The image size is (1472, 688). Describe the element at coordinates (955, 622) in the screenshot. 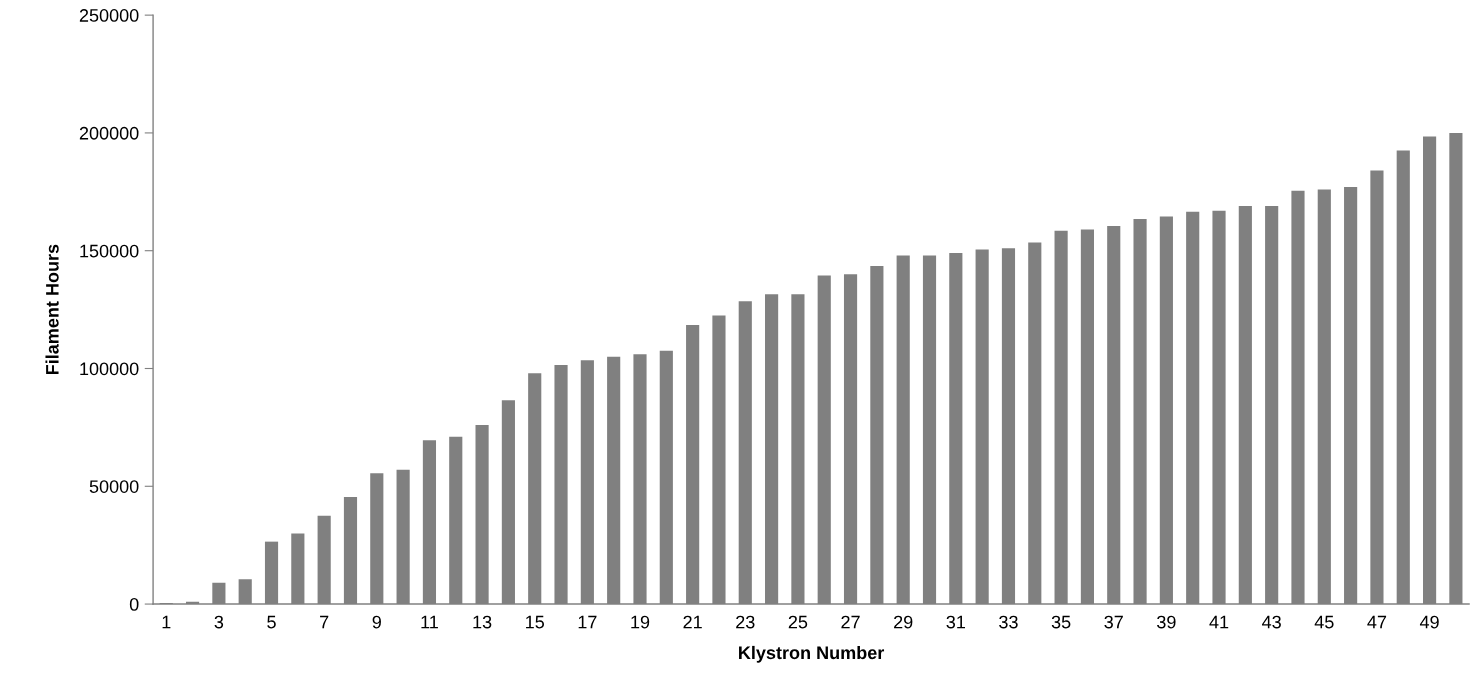

I see `x-tick-label: 31` at that location.